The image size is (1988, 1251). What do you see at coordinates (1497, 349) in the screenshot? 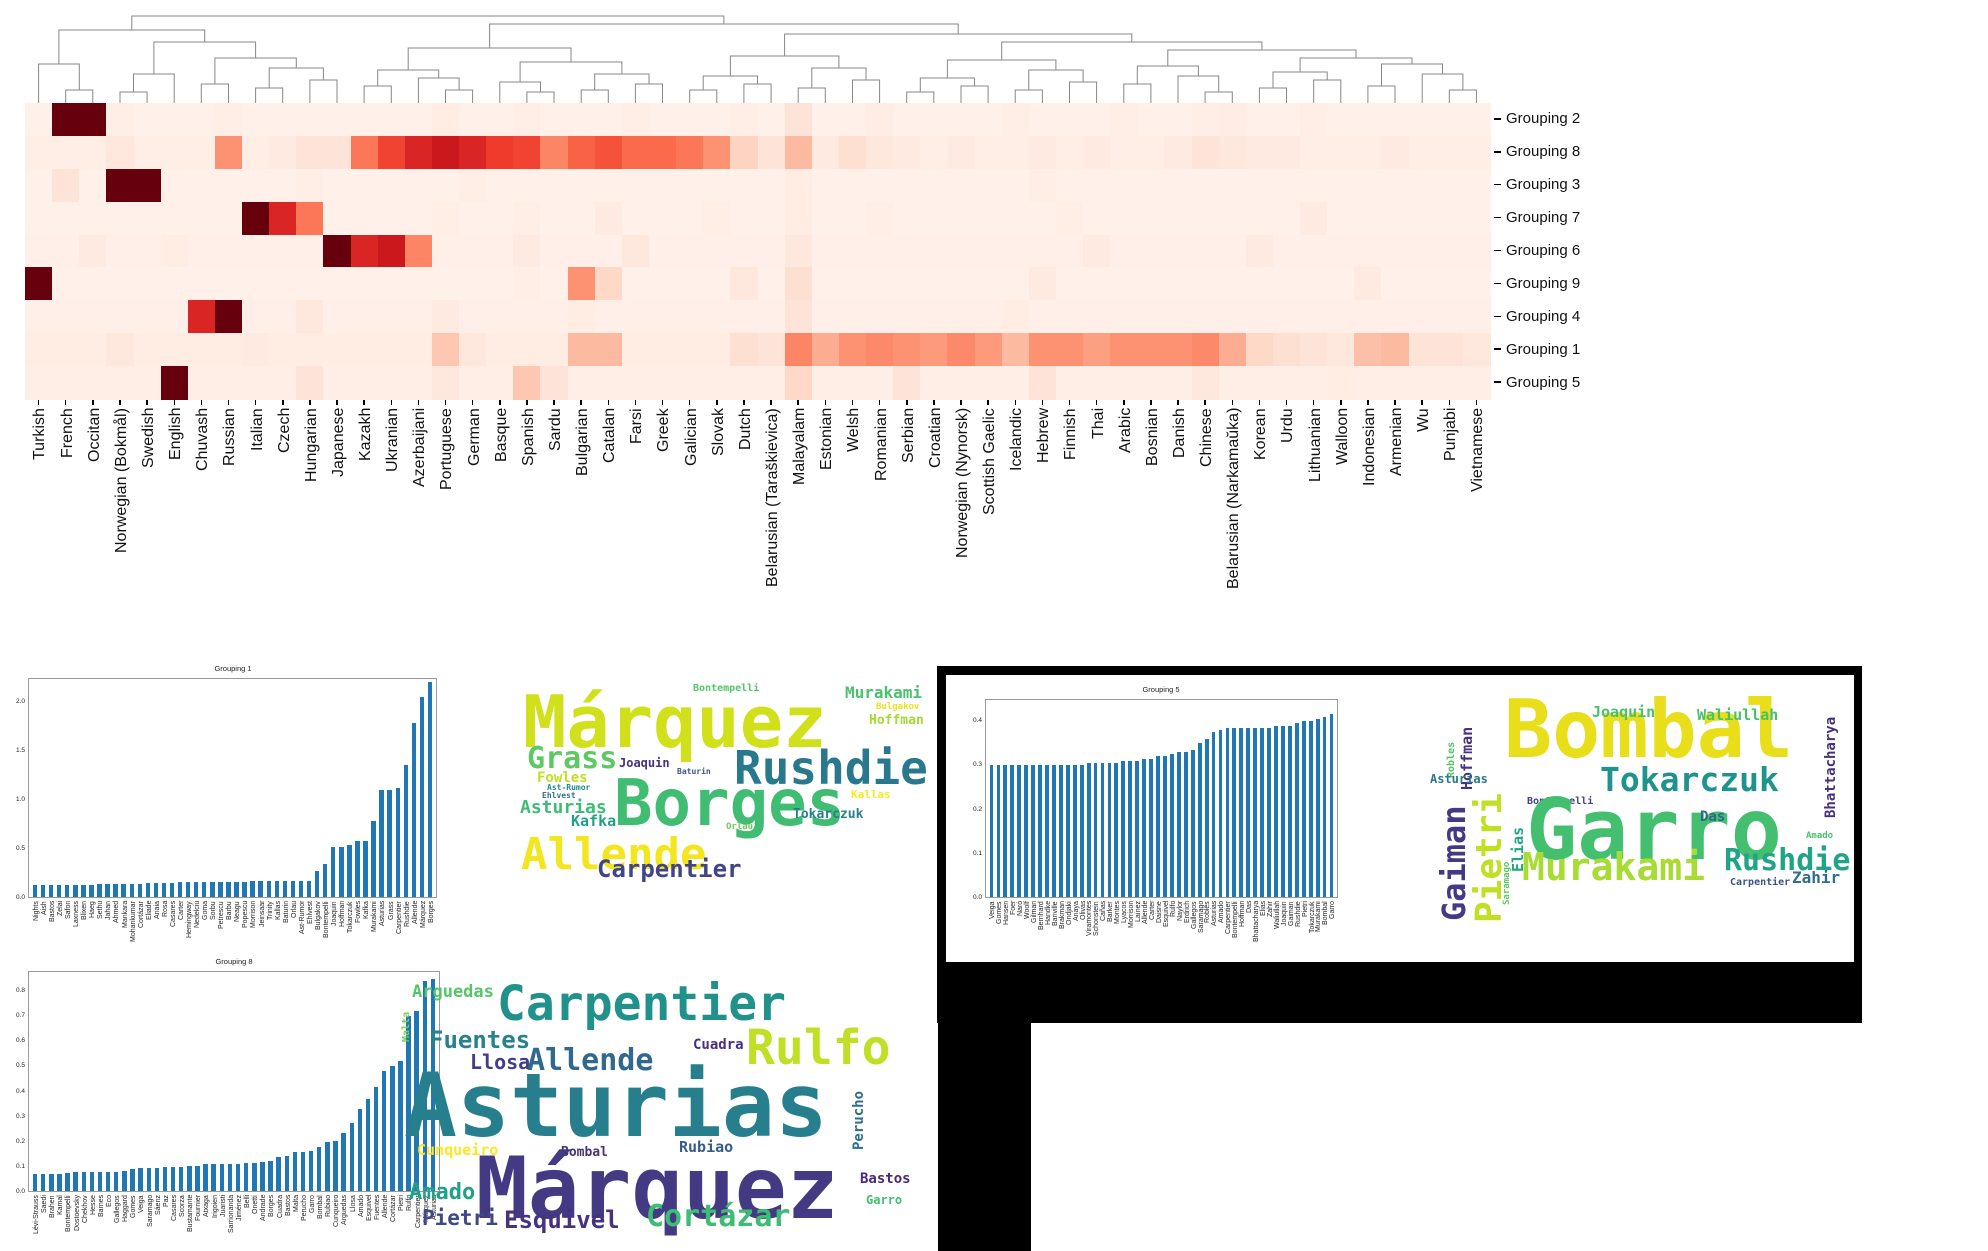
I see `row-tick-mark` at bounding box center [1497, 349].